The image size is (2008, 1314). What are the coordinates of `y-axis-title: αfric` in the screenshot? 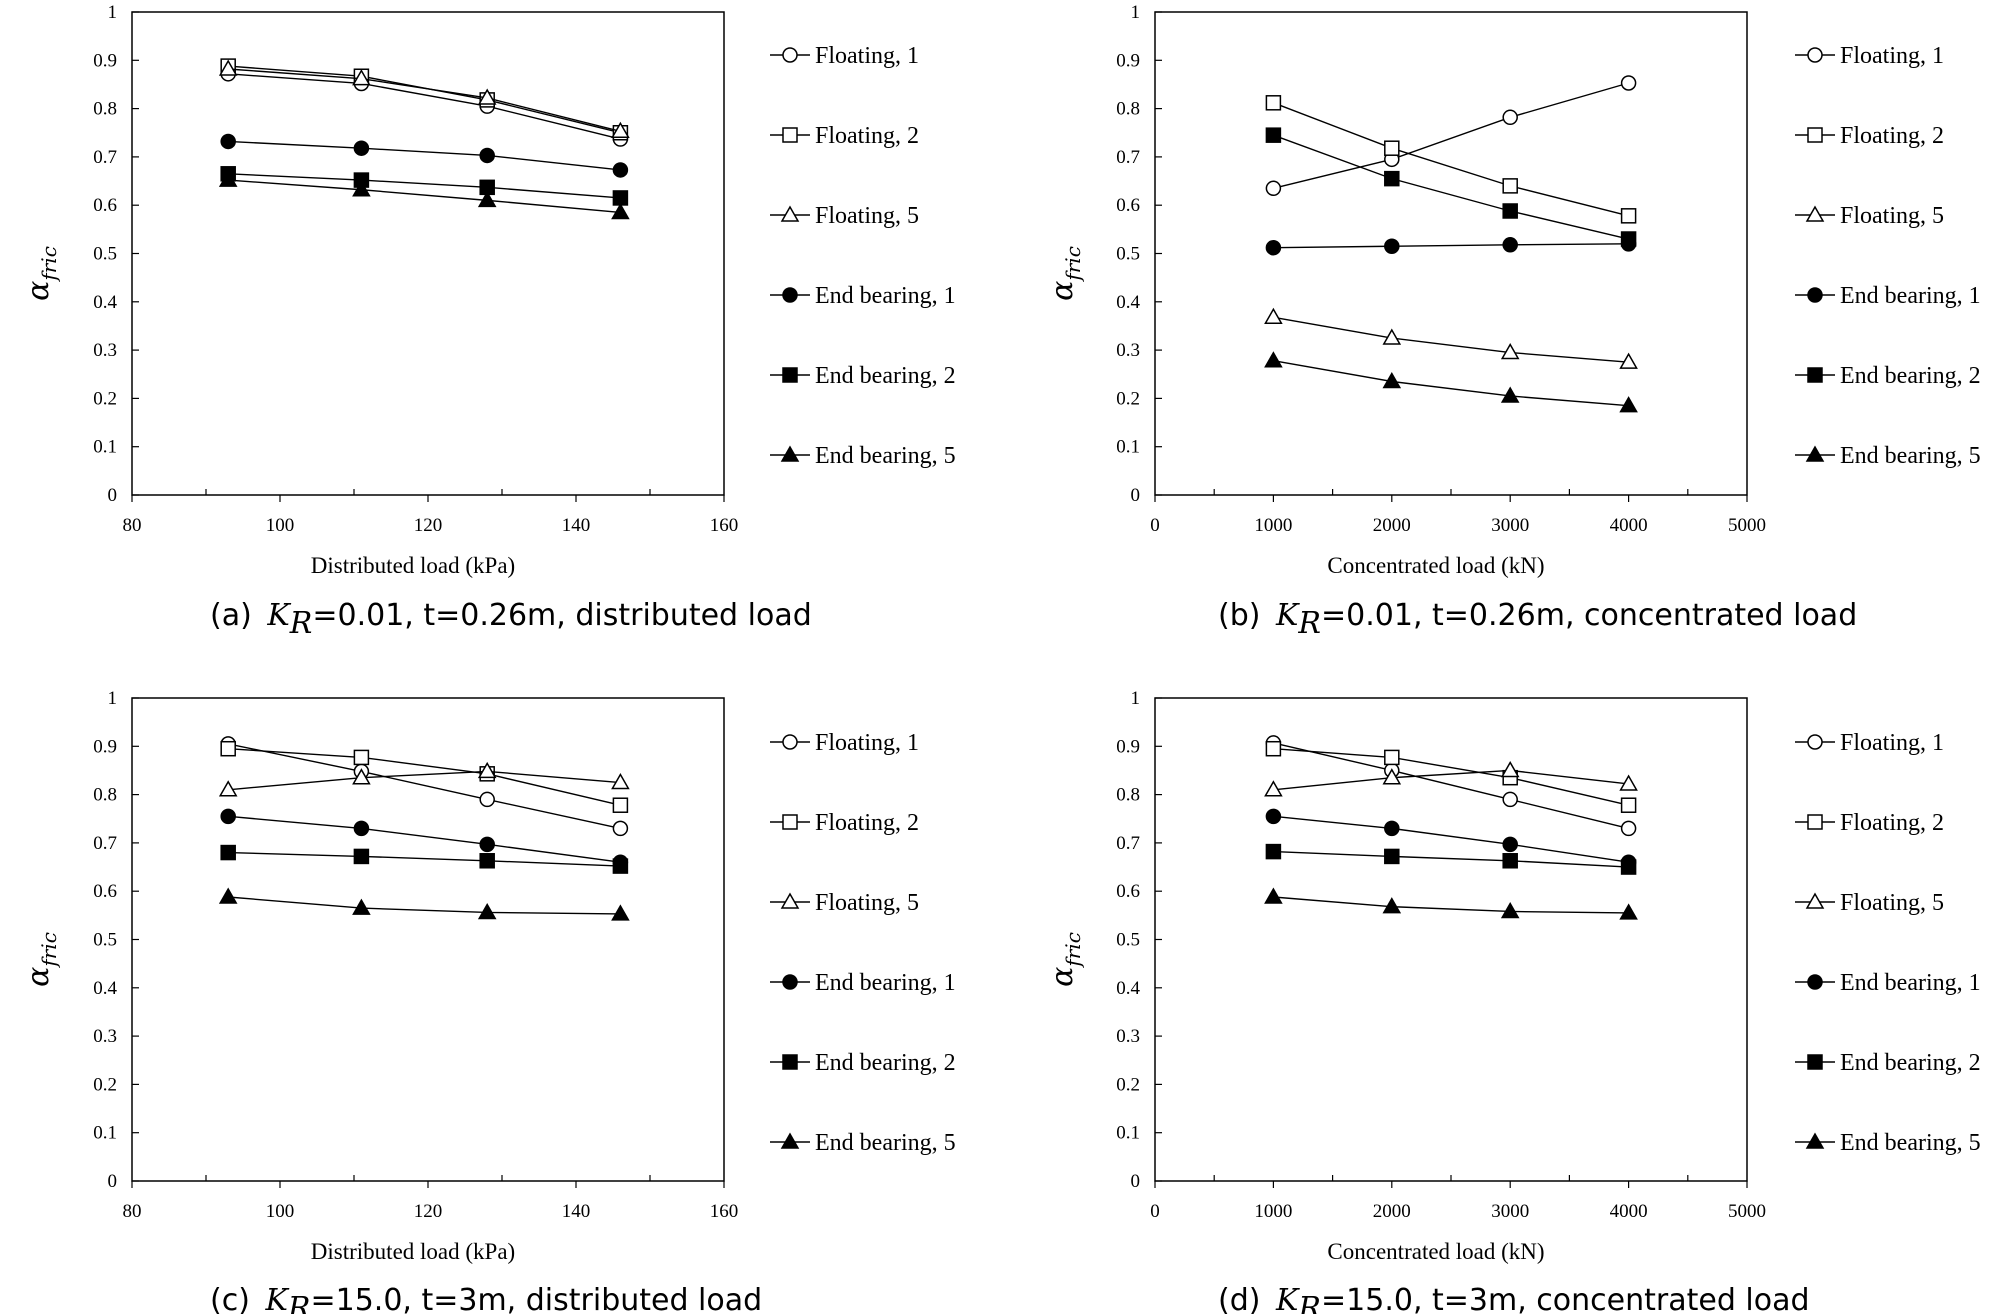 It's located at (1065, 959).